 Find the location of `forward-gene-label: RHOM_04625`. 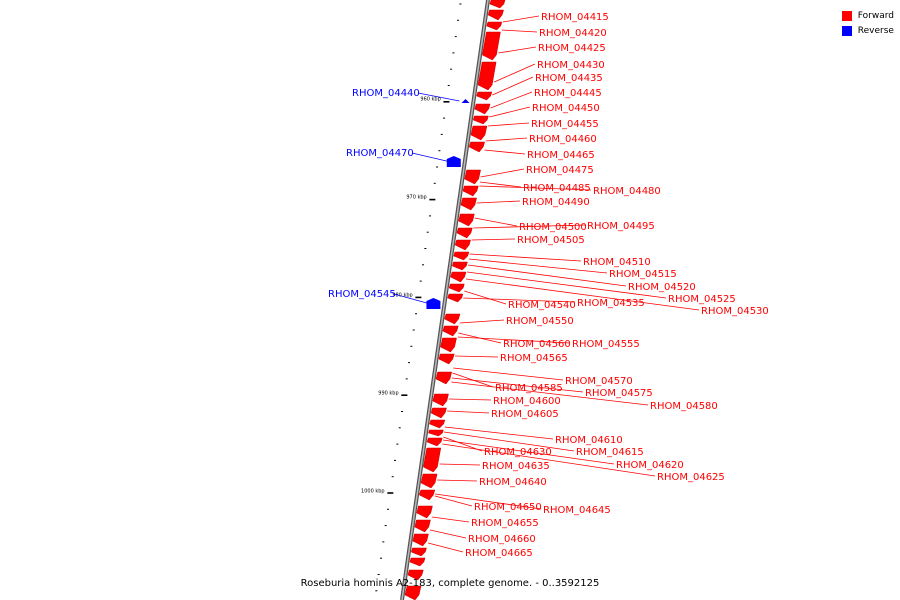

forward-gene-label: RHOM_04625 is located at coordinates (691, 477).